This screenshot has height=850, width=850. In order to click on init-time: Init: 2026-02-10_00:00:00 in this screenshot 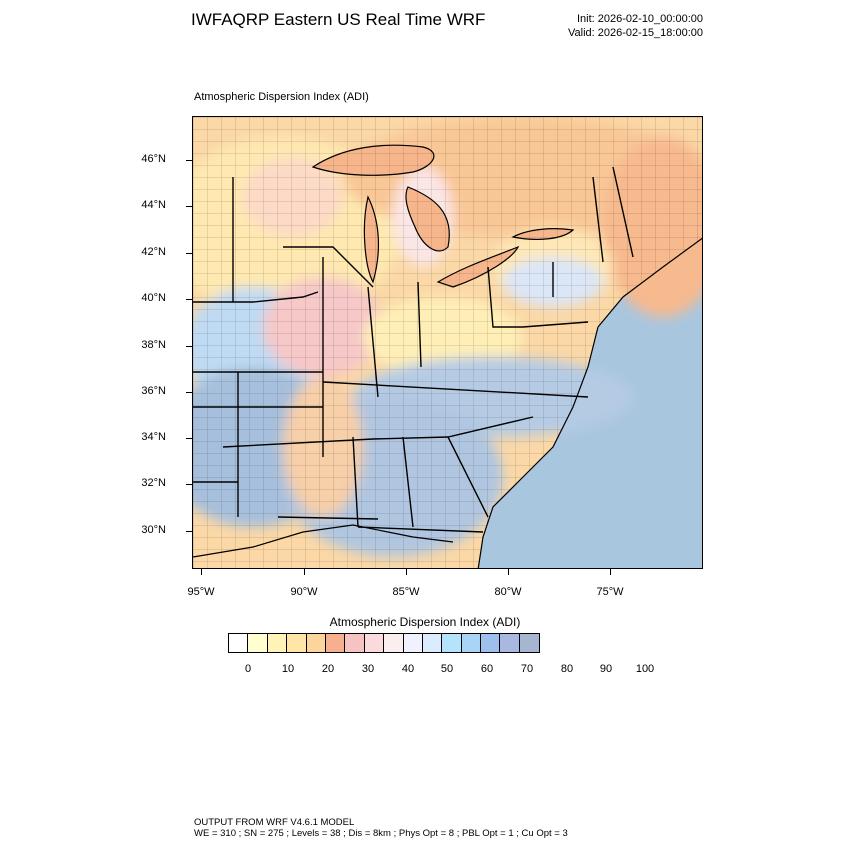, I will do `click(640, 19)`.